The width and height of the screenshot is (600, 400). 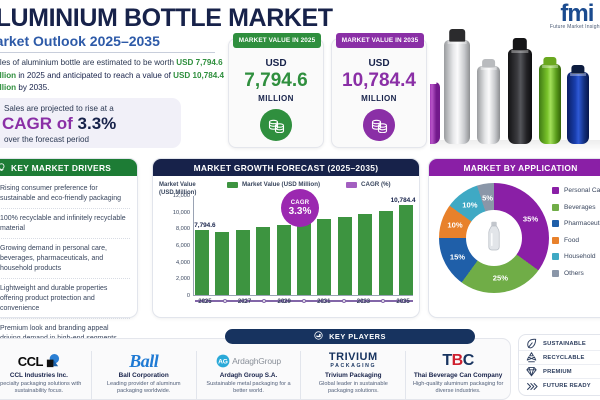 What do you see at coordinates (458, 375) in the screenshot?
I see `key-player-name: Thai Beverage Can Company` at bounding box center [458, 375].